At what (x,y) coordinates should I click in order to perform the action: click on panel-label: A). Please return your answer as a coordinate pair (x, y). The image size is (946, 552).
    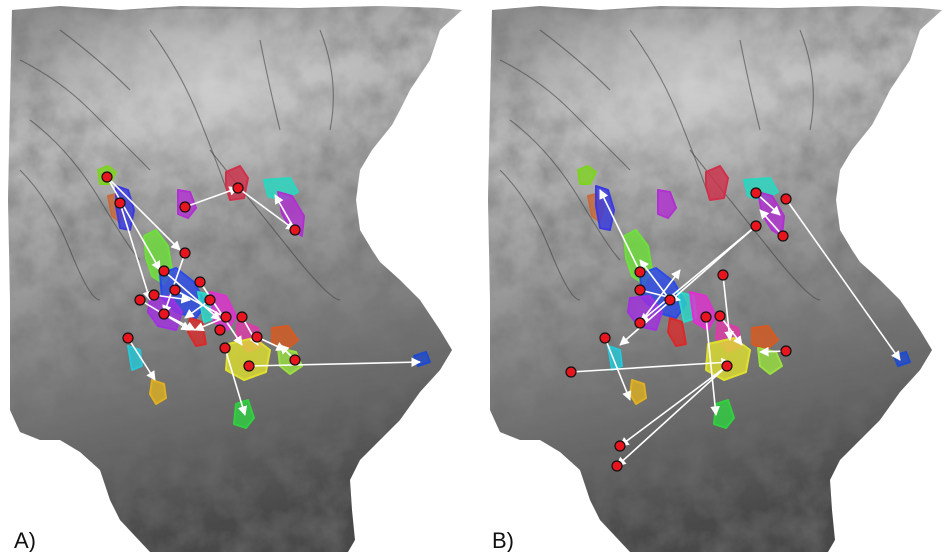
    Looking at the image, I should click on (25, 540).